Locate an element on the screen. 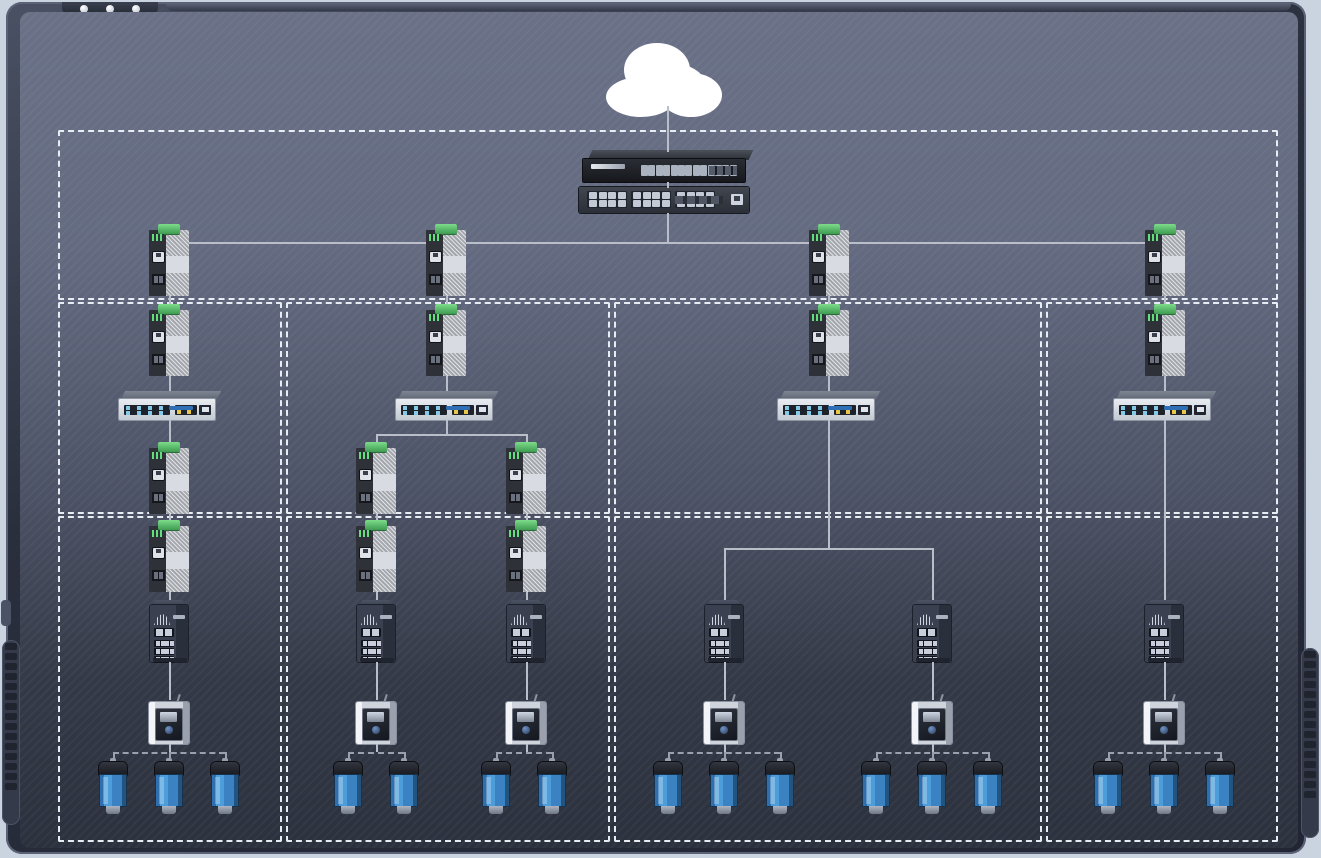 Image resolution: width=1321 pixels, height=858 pixels. zone-d-field is located at coordinates (1162, 679).